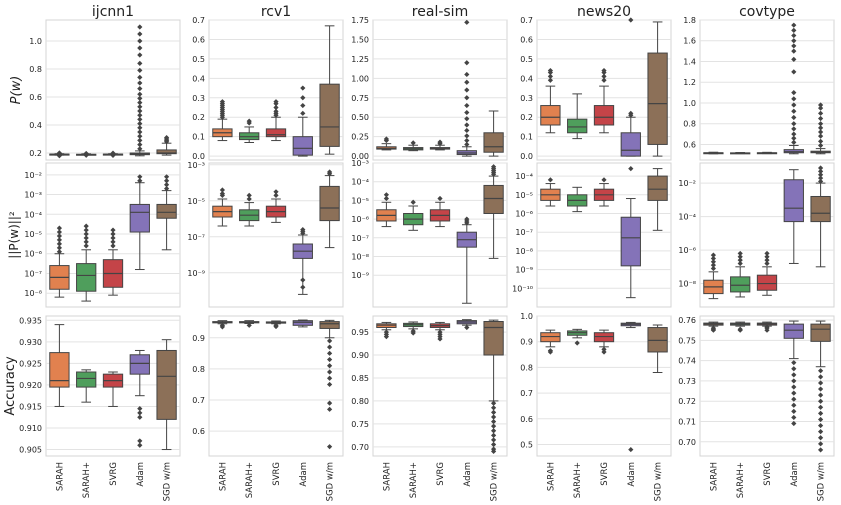 Image resolution: width=841 pixels, height=505 pixels. I want to click on y-tick-label: 0.1, so click(526, 137).